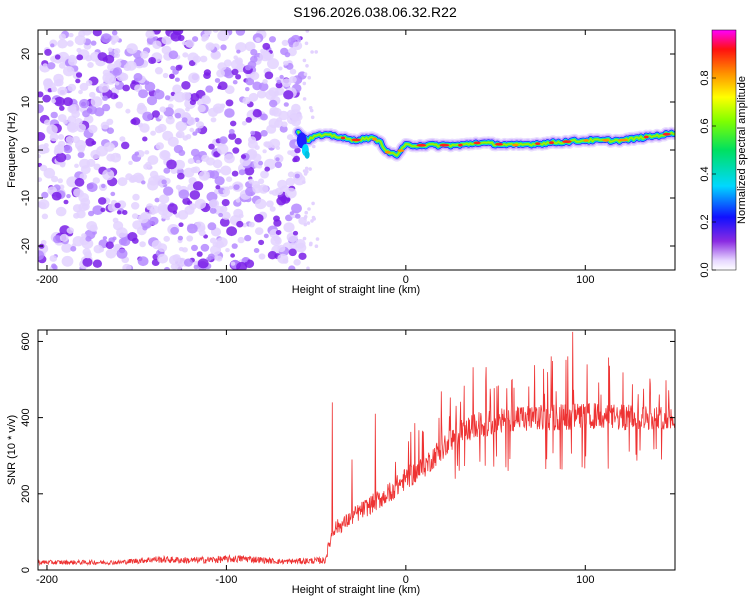  Describe the element at coordinates (486, 144) in the screenshot. I see `signal-track-layer` at that location.